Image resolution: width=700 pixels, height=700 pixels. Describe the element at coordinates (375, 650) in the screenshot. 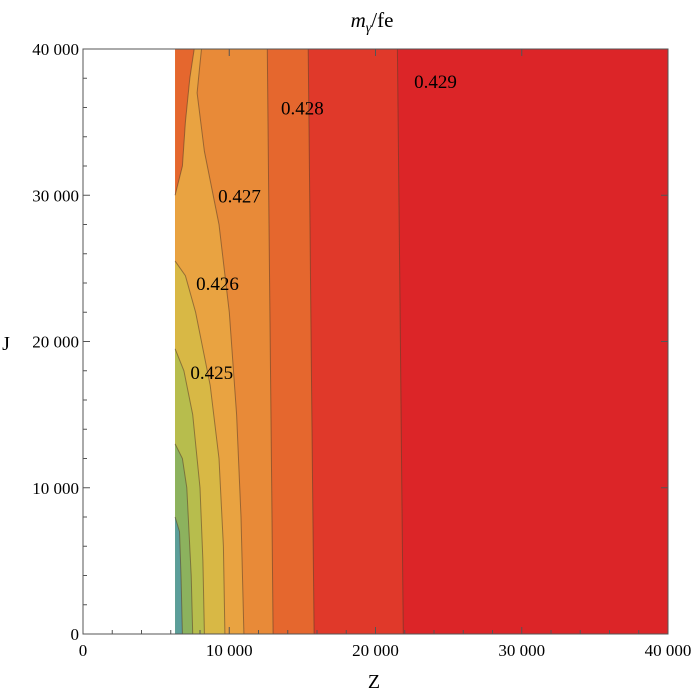

I see `x-tick-label: 20 000` at that location.